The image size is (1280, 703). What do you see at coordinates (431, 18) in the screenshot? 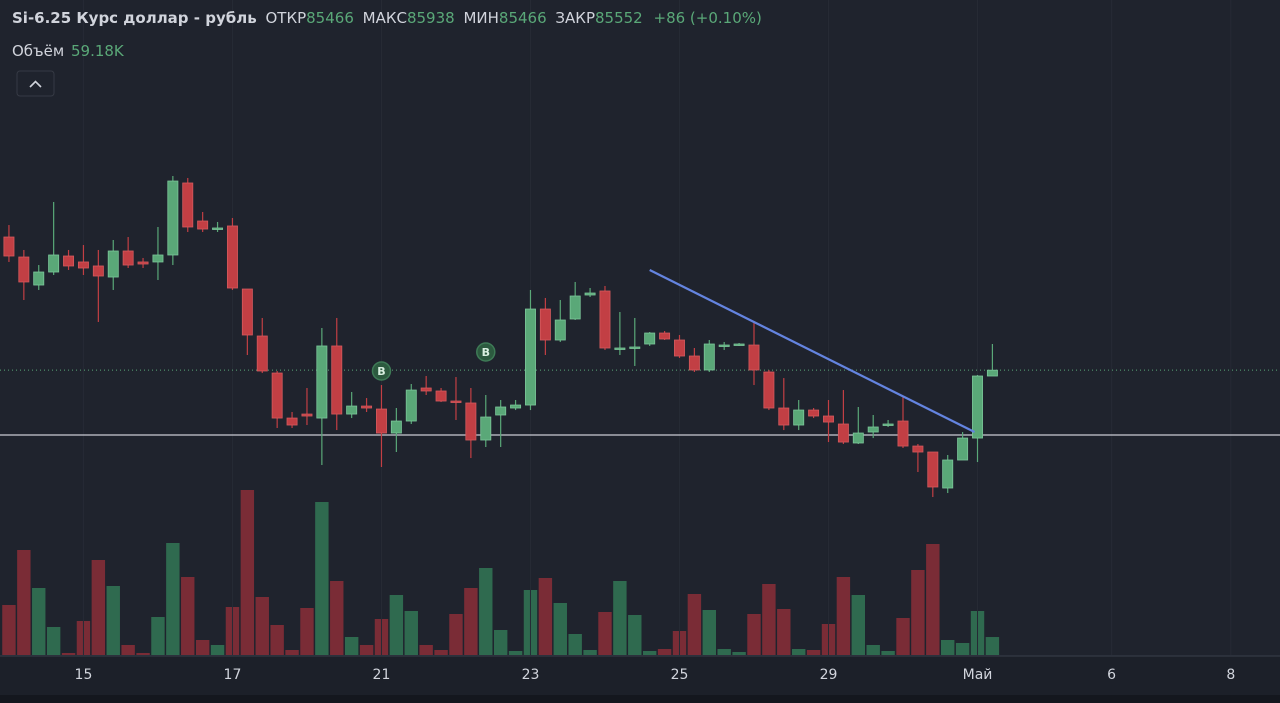
I see `legend-value: 85938` at bounding box center [431, 18].